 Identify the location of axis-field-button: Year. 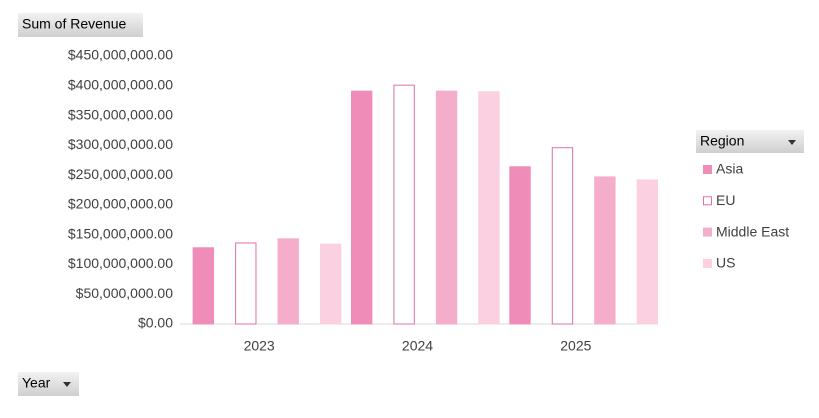
(48, 384).